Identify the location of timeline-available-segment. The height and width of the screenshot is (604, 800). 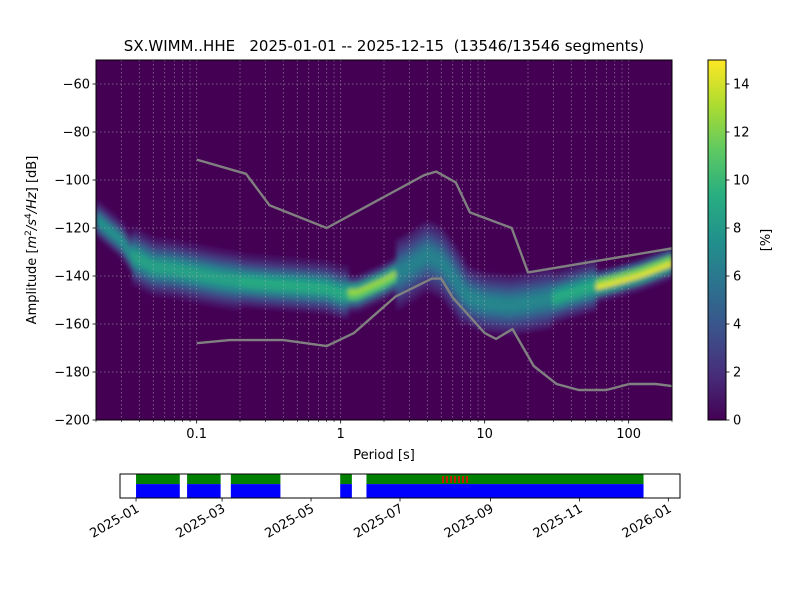
(505, 491).